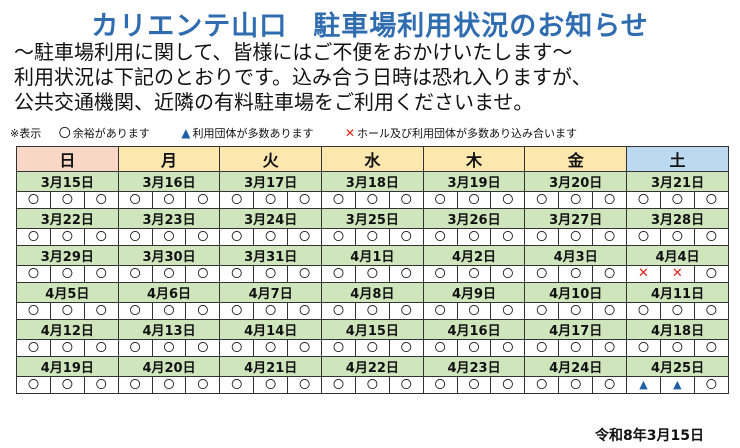 Image resolution: width=740 pixels, height=448 pixels. I want to click on status-cell: ▲, so click(643, 385).